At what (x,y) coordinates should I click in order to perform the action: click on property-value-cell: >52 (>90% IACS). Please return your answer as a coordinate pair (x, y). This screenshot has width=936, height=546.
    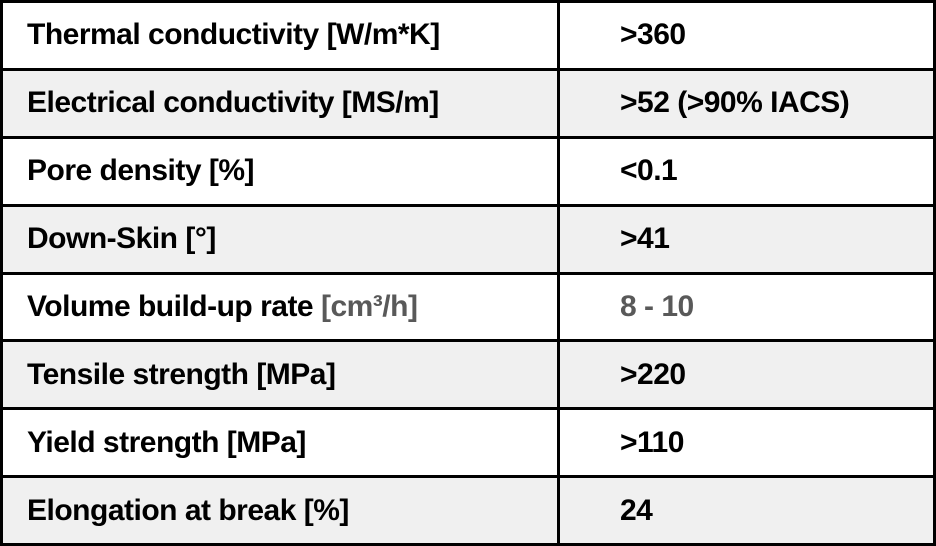
    Looking at the image, I should click on (746, 103).